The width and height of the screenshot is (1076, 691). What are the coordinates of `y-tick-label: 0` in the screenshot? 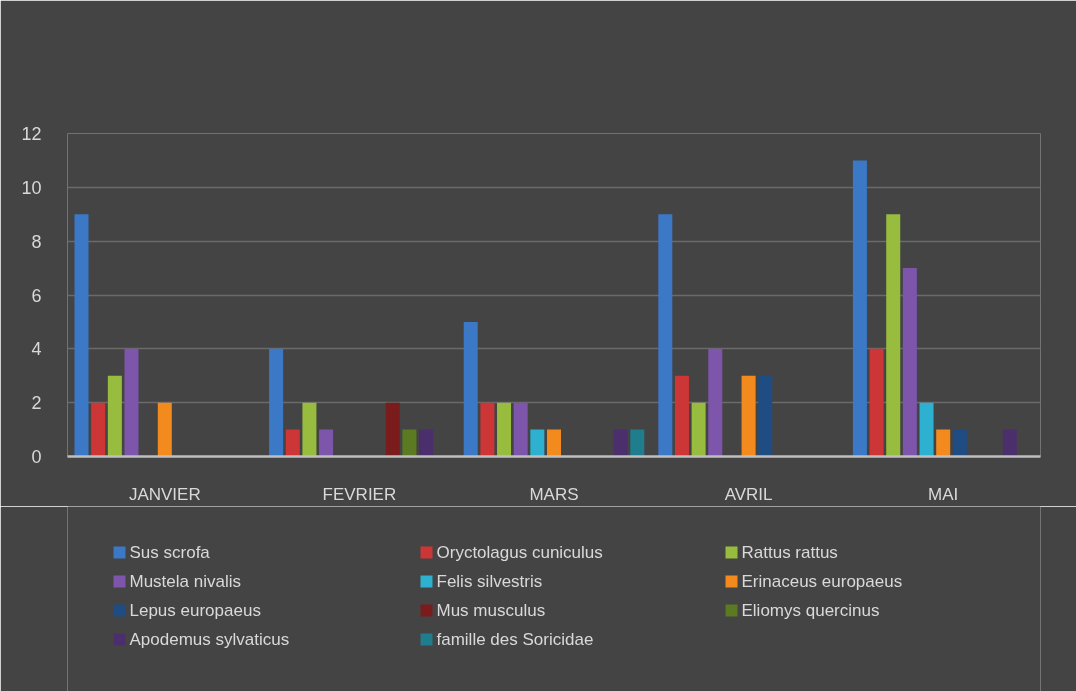 It's located at (36, 457).